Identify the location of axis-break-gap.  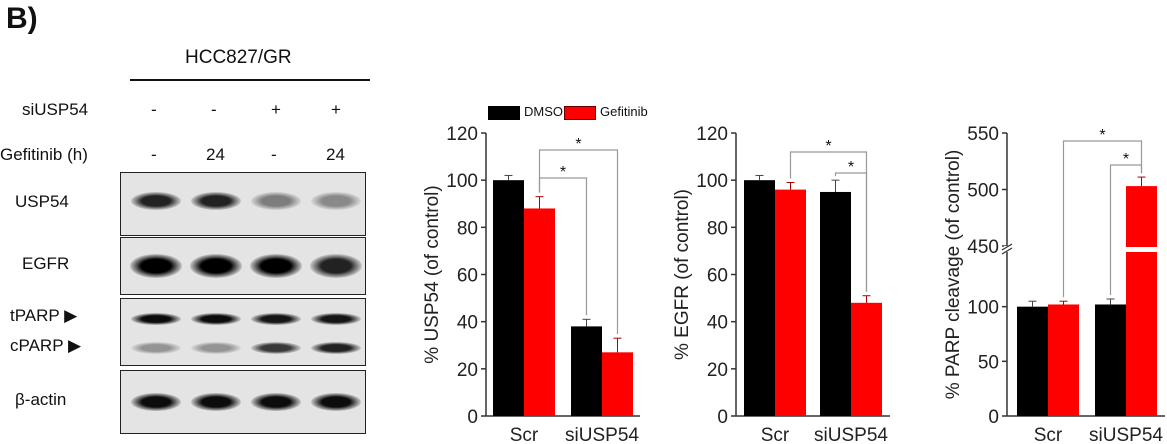
(1008, 249).